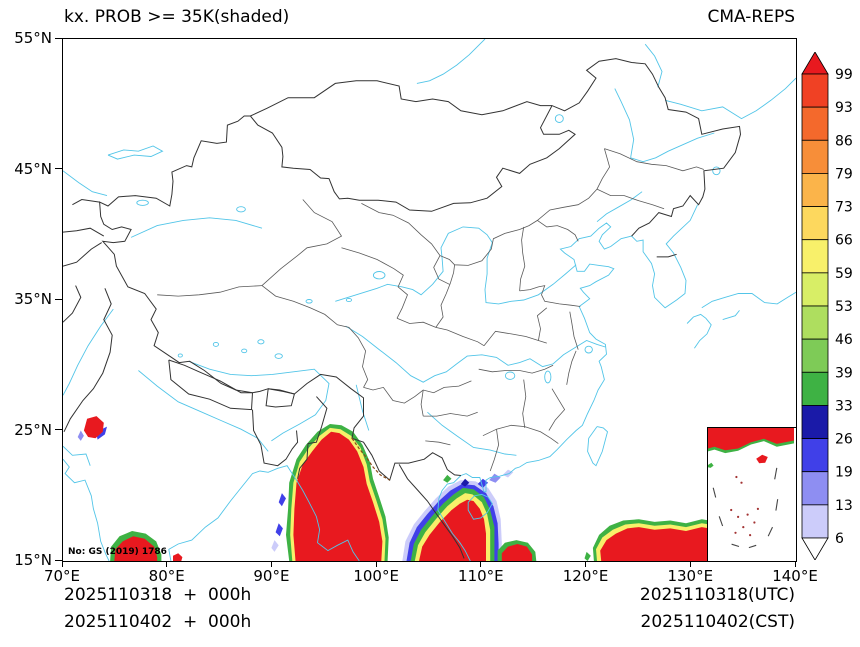 Image resolution: width=860 pixels, height=647 pixels. I want to click on y-axis-label: 15°N, so click(33, 560).